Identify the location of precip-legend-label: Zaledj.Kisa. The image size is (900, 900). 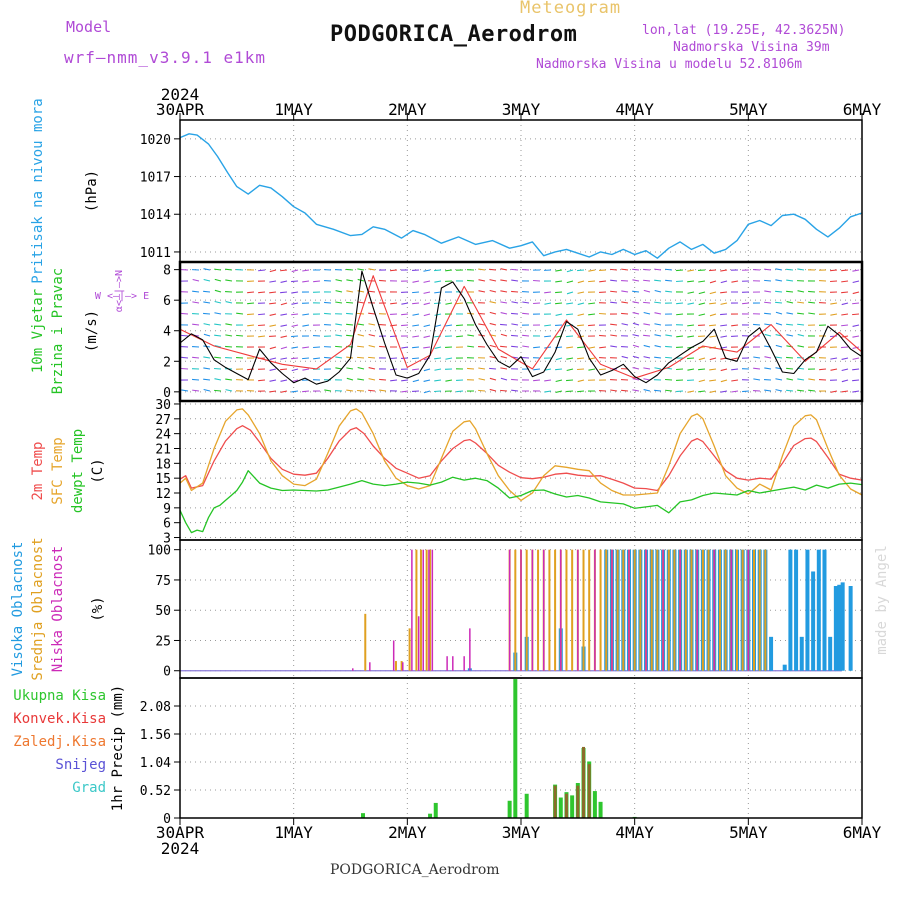
(59, 742).